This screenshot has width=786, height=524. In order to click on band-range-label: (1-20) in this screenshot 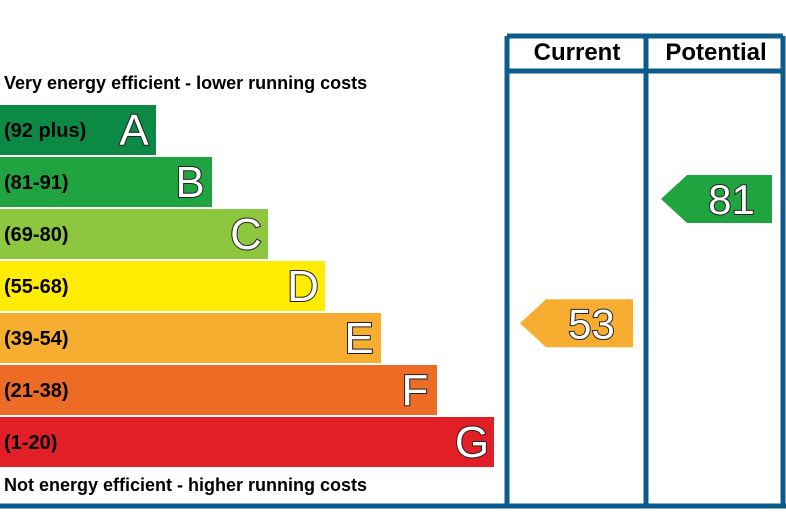, I will do `click(30, 443)`.